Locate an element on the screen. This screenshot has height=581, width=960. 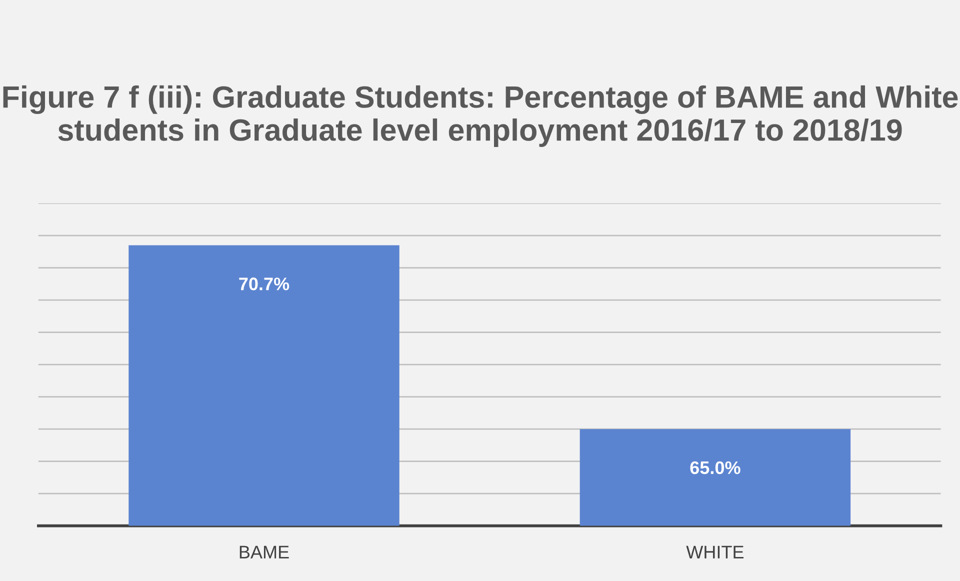
x-tick-label: BAME is located at coordinates (264, 552).